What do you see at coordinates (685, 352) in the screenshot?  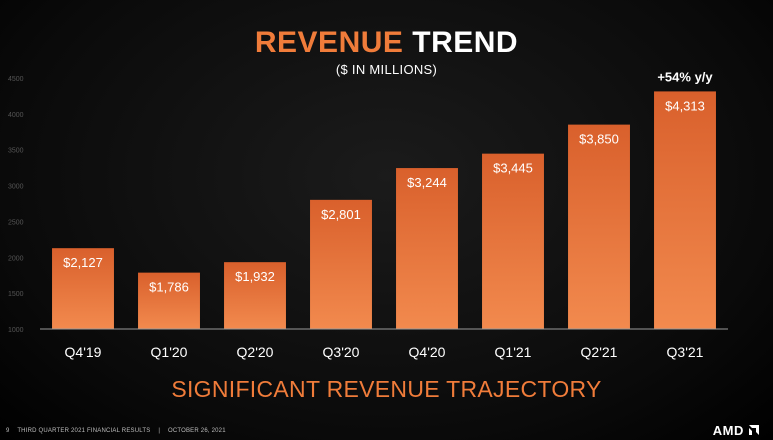 I see `x-tick-label: Q3'21` at bounding box center [685, 352].